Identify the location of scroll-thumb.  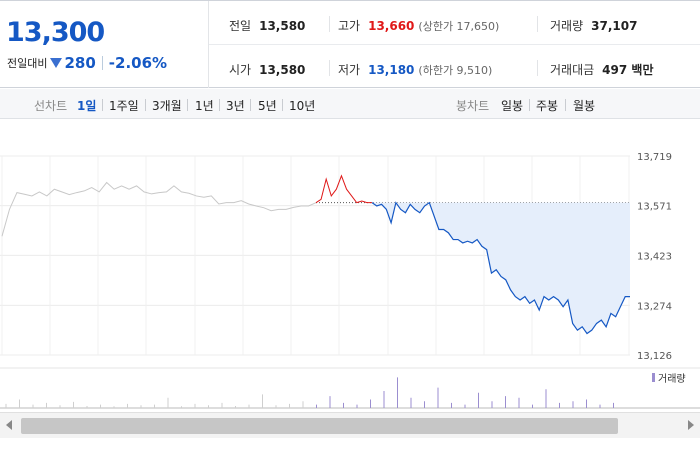
(319, 426).